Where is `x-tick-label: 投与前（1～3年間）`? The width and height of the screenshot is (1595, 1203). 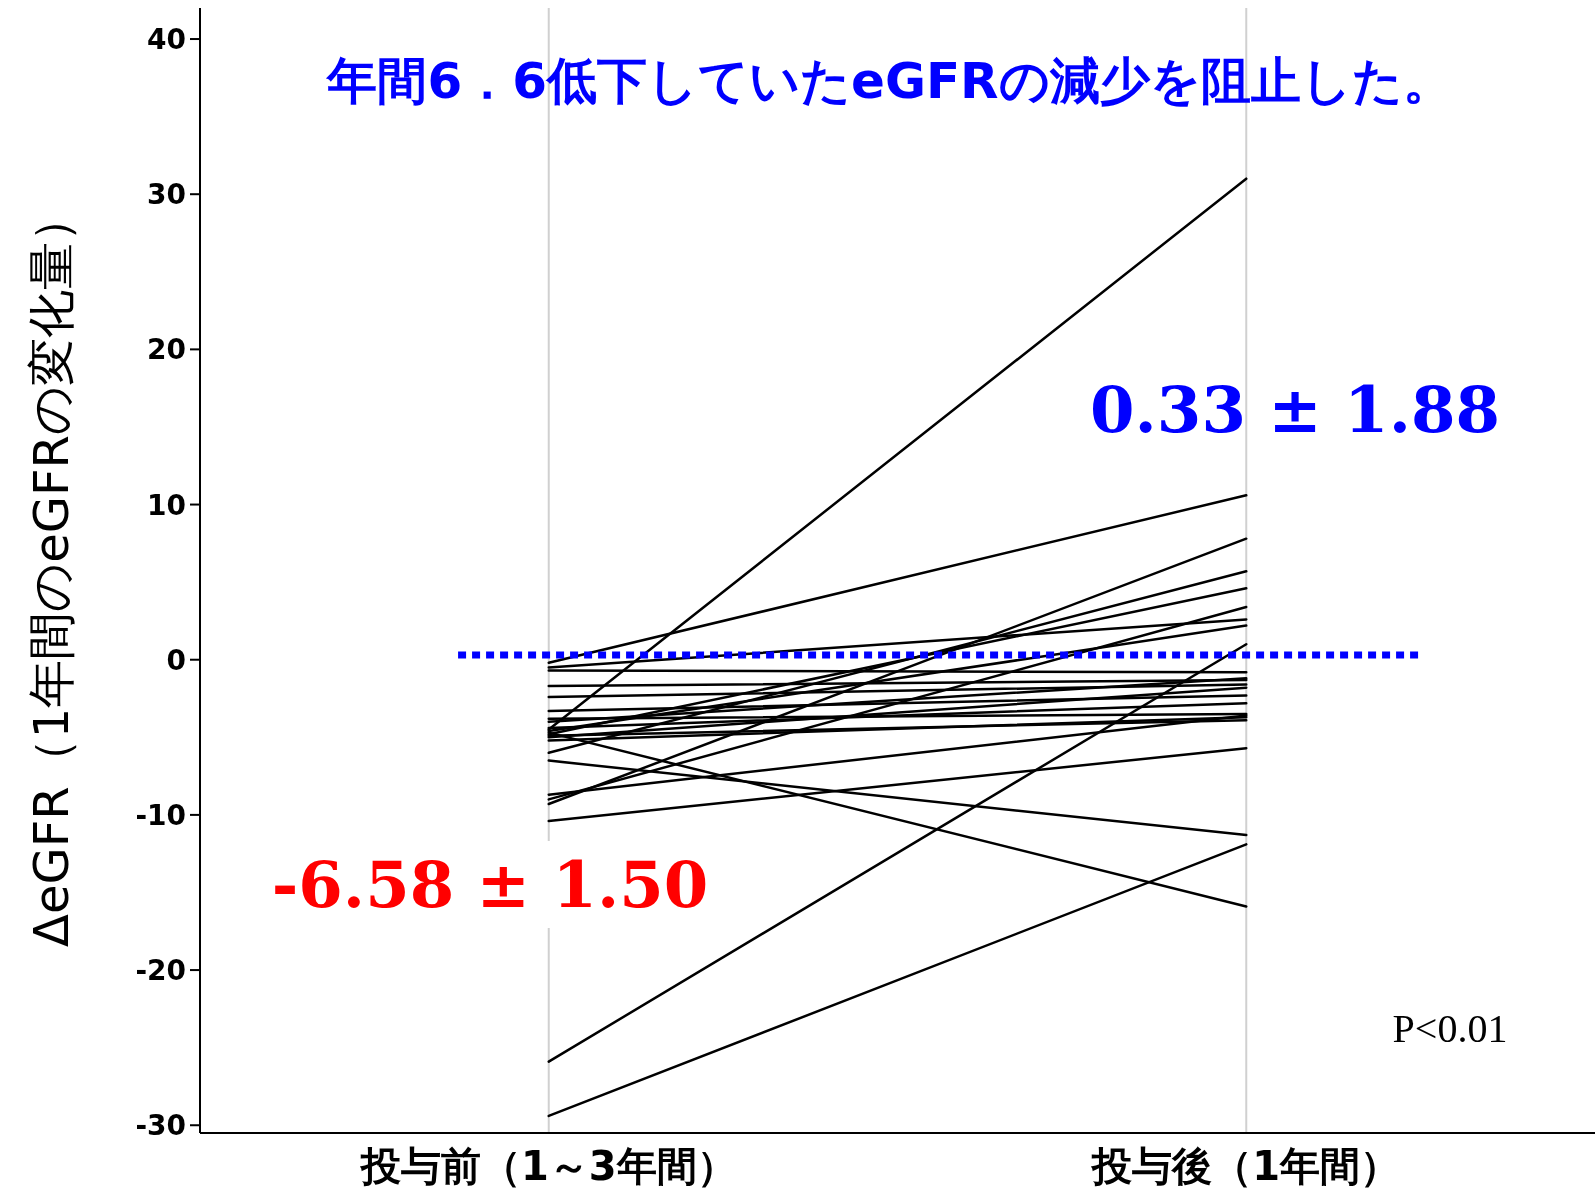
x-tick-label: 投与前（1～3年間） is located at coordinates (547, 1166).